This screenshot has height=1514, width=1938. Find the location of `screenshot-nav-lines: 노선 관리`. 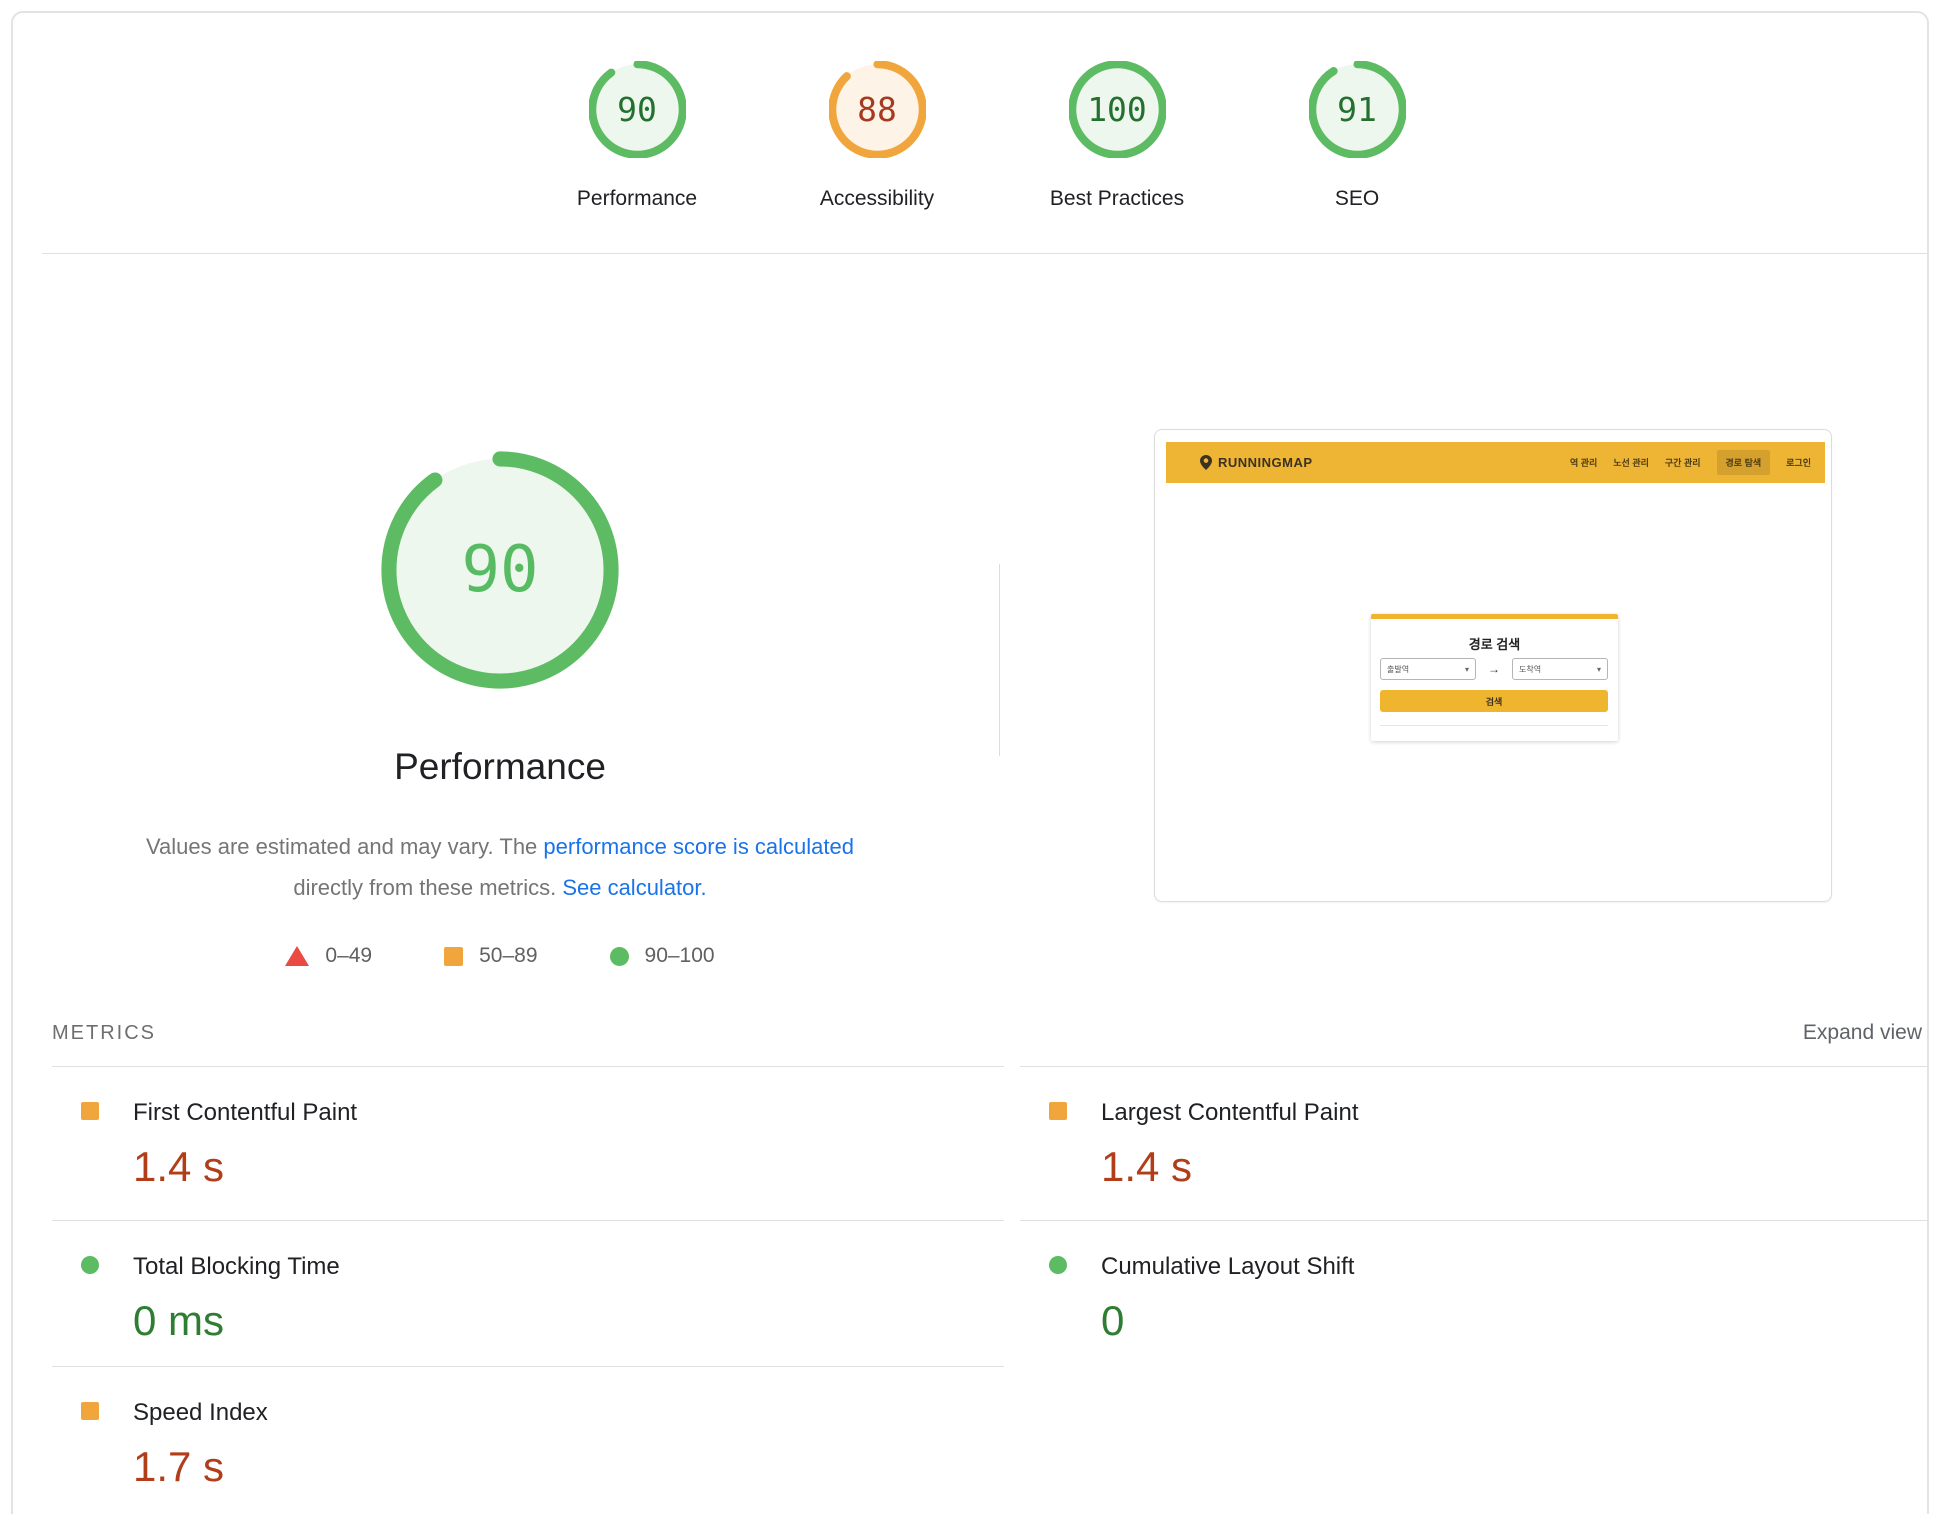

screenshot-nav-lines: 노선 관리 is located at coordinates (1631, 463).